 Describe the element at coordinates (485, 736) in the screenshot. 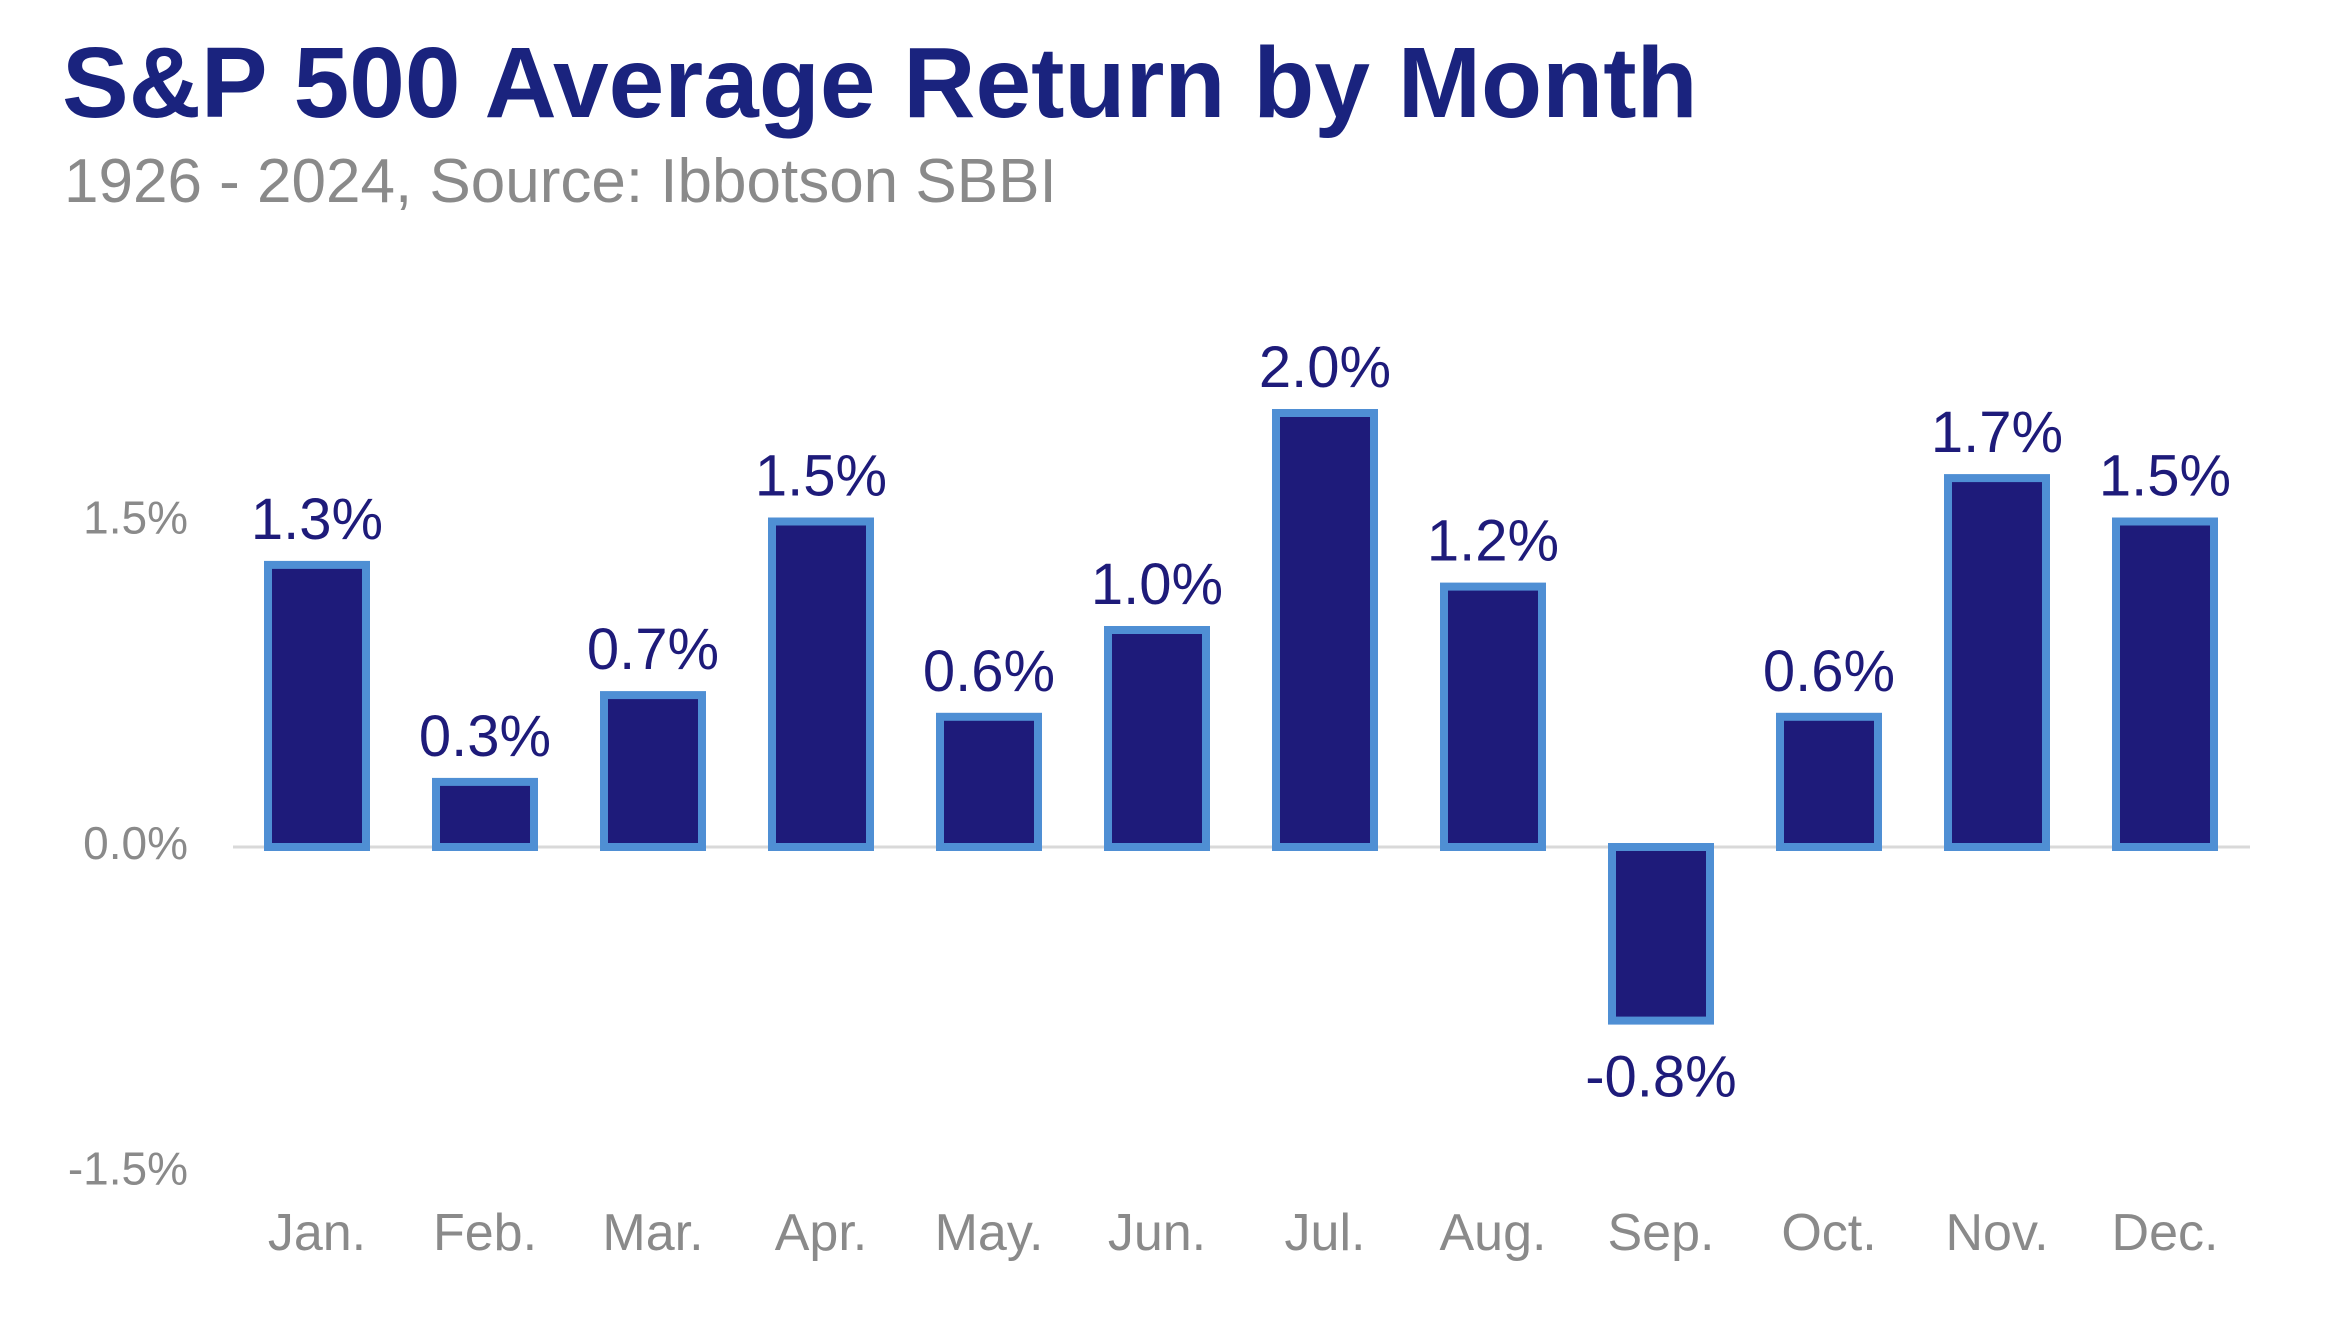

I see `data-label: 0.3%` at that location.